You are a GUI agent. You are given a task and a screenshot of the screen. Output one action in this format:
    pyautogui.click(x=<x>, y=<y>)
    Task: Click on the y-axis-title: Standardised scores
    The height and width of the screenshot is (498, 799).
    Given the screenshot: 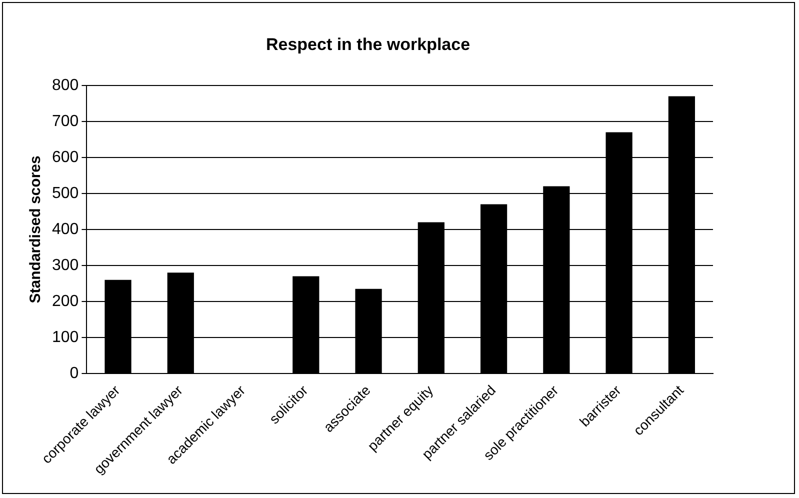 What is the action you would take?
    pyautogui.click(x=35, y=230)
    